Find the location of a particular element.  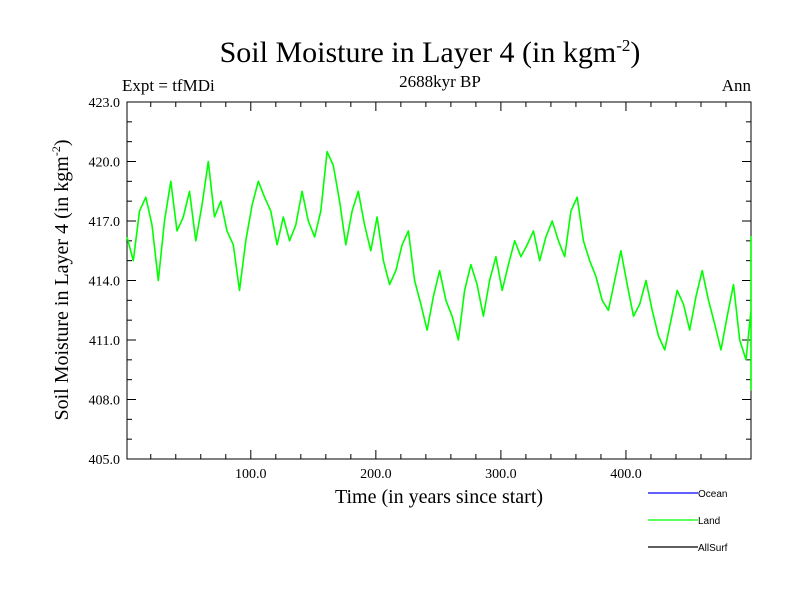

y-tick-label: 411.0 is located at coordinates (104, 341).